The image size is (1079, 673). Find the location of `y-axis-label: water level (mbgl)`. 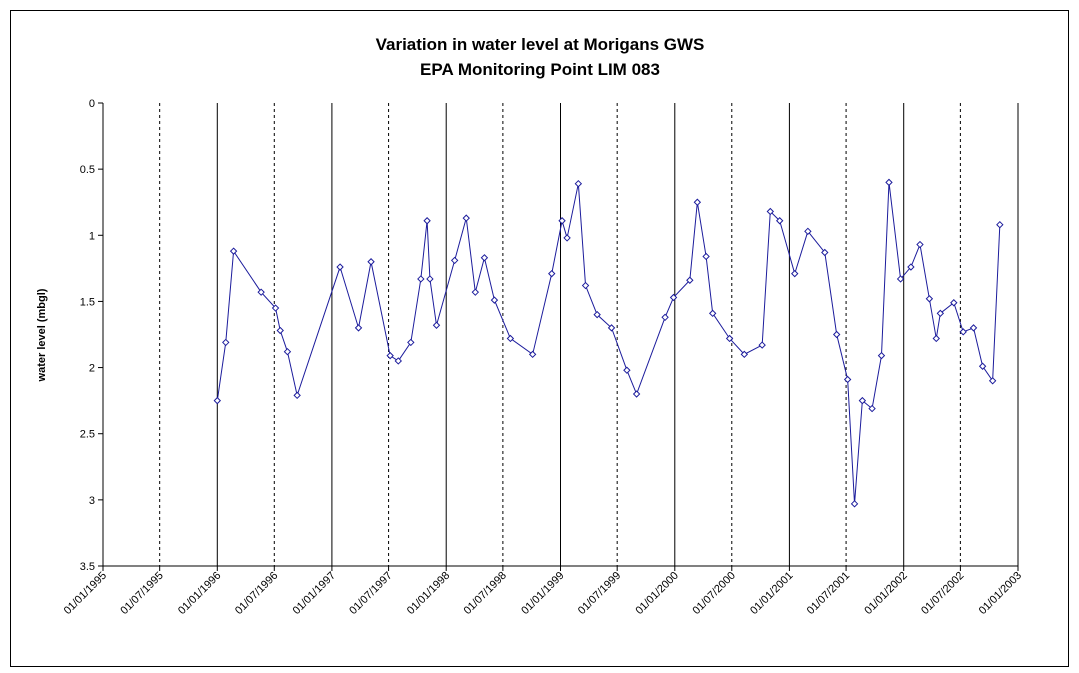

y-axis-label: water level (mbgl) is located at coordinates (42, 335).